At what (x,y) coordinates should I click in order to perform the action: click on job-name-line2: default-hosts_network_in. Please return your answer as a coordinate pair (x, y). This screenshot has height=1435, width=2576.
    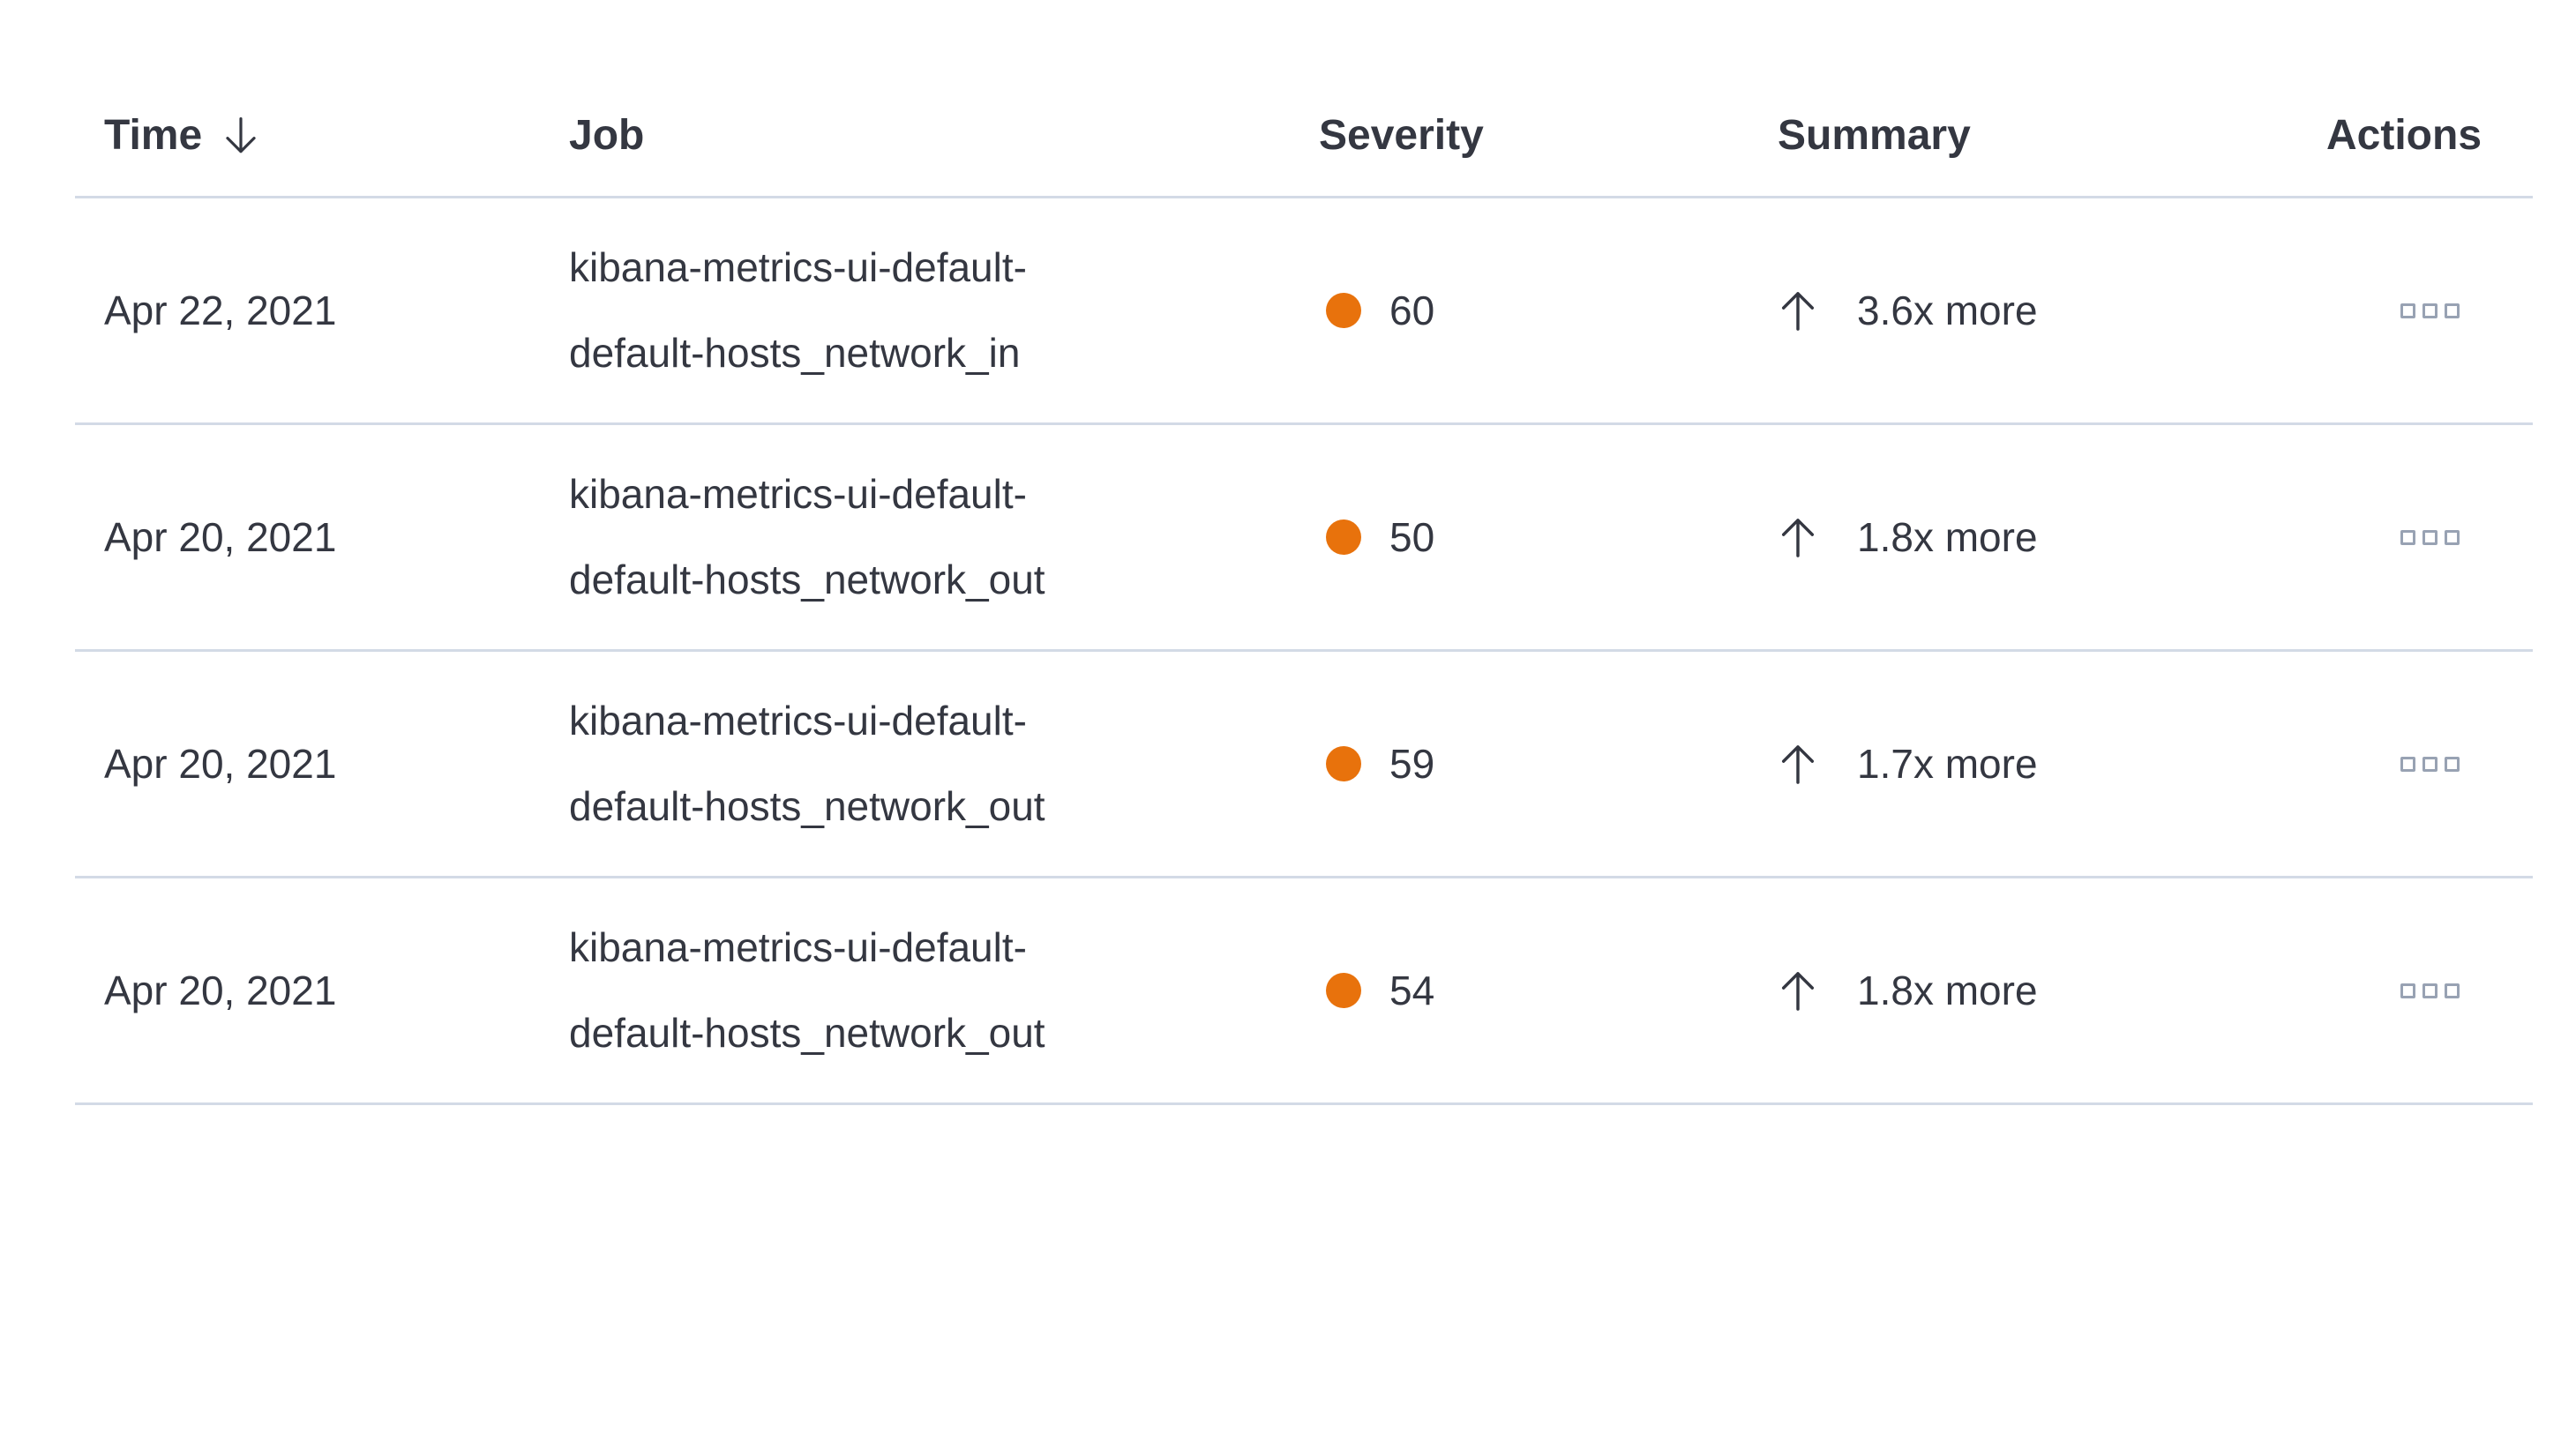
    Looking at the image, I should click on (795, 353).